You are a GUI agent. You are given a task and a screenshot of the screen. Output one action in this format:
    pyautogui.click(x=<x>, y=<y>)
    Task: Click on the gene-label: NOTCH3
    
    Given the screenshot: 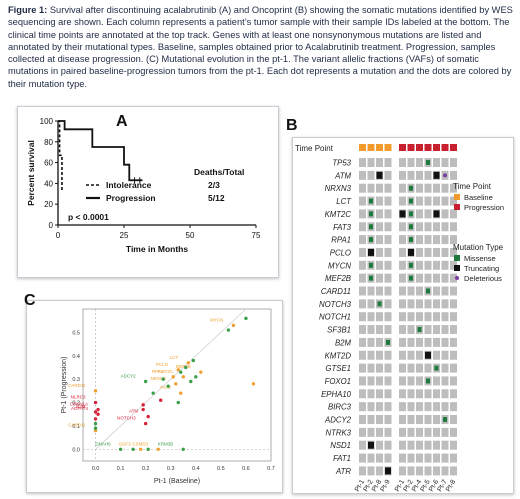 What is the action you would take?
    pyautogui.click(x=335, y=304)
    